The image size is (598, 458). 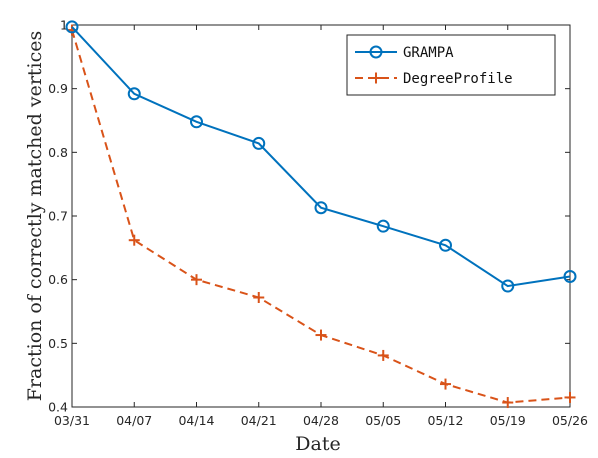 What do you see at coordinates (428, 53) in the screenshot?
I see `legend-label-grampa: GRAMPA` at bounding box center [428, 53].